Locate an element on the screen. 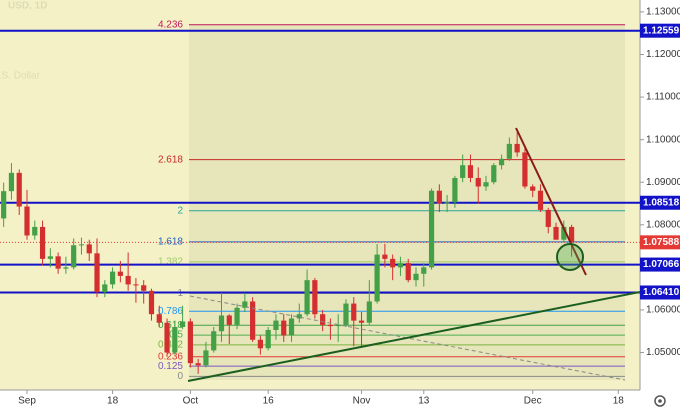 This screenshot has height=412, width=680. x-tick-label: Oct is located at coordinates (191, 401).